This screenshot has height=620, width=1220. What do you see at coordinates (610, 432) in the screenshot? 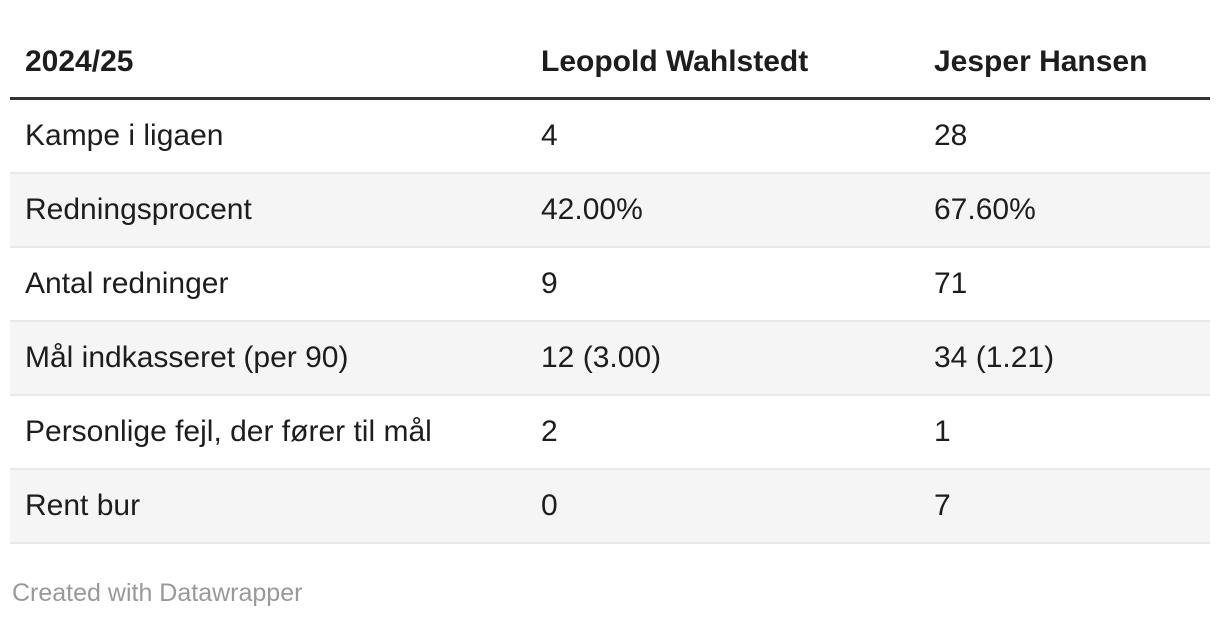
I see `table-row: Personlige fejl, der fører til mål 2 1` at bounding box center [610, 432].